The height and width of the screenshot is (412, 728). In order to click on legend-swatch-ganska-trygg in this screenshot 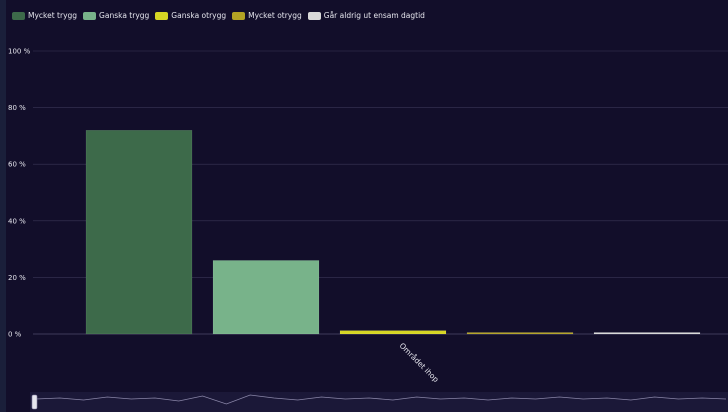, I will do `click(90, 15)`.